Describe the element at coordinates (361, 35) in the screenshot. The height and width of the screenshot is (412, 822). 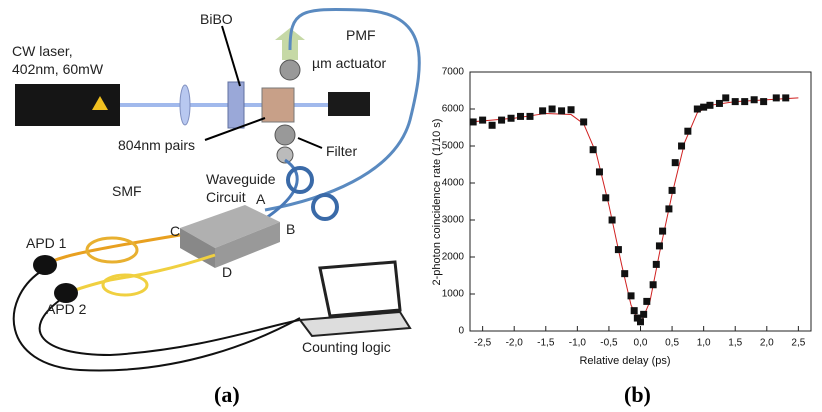
I see `label: PMF` at that location.